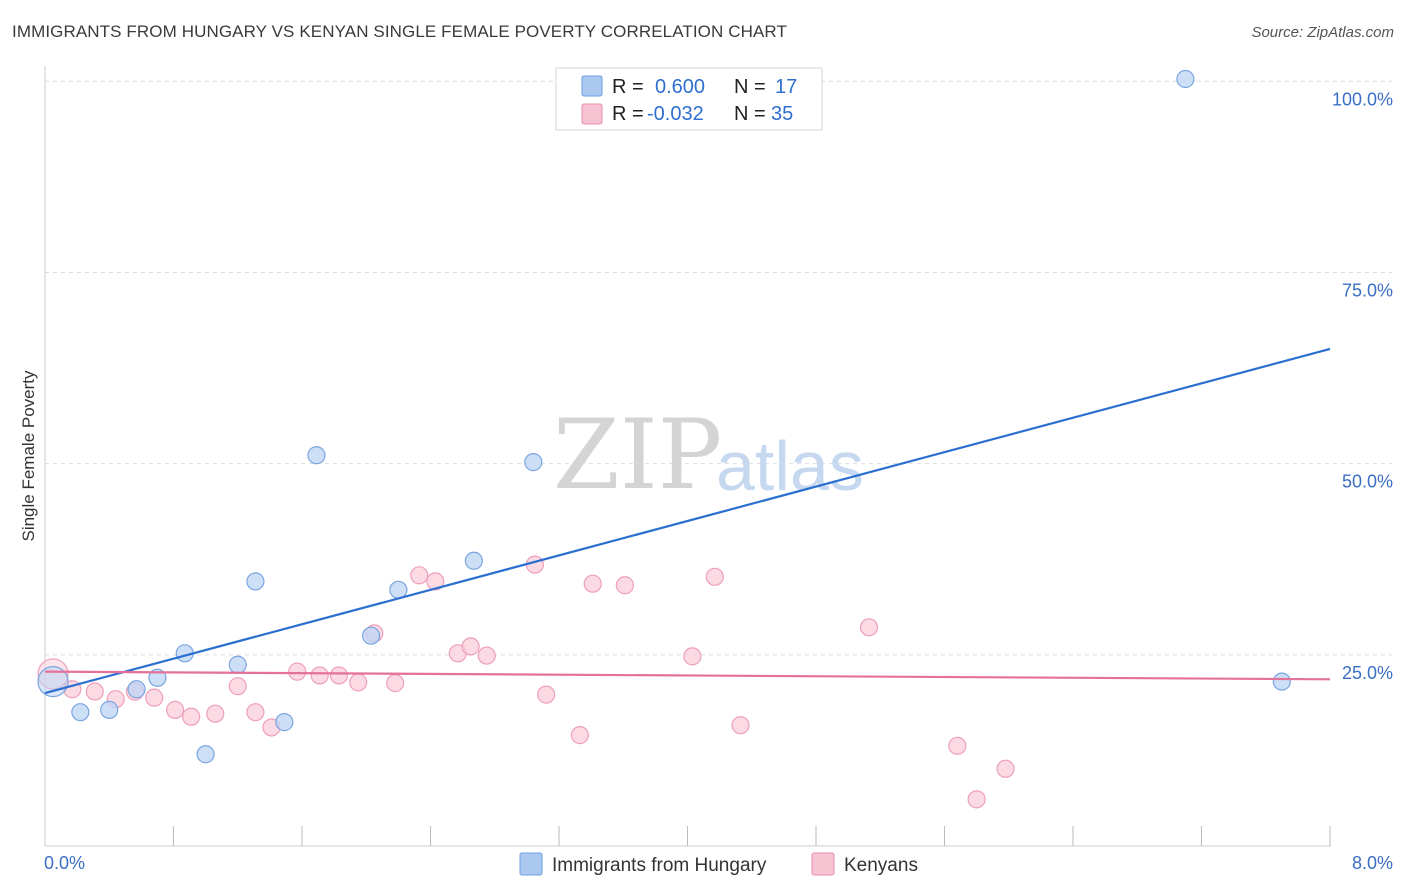 This screenshot has width=1406, height=892. What do you see at coordinates (750, 87) in the screenshot?
I see `legend-n-label-hungary: N =` at bounding box center [750, 87].